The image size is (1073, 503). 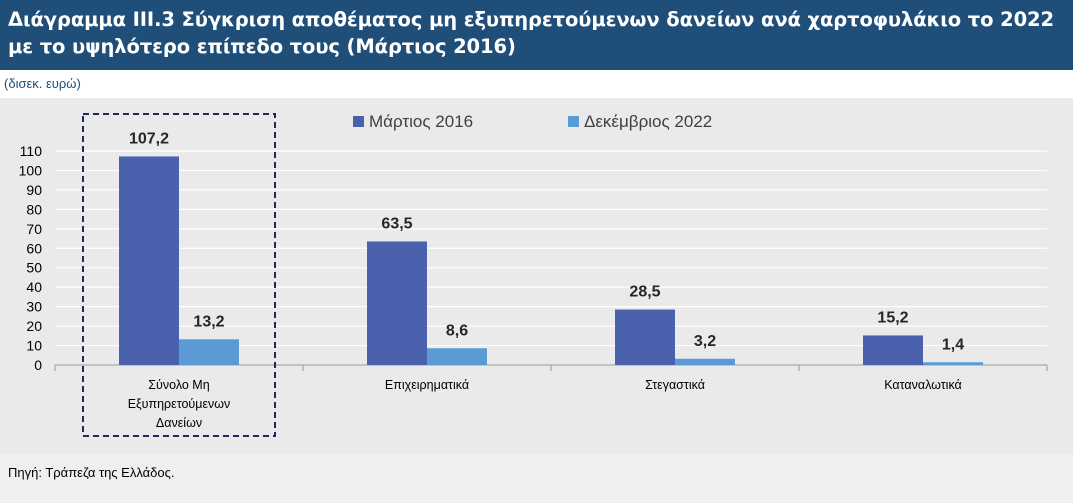 I want to click on y-tick-label: 40, so click(x=34, y=287).